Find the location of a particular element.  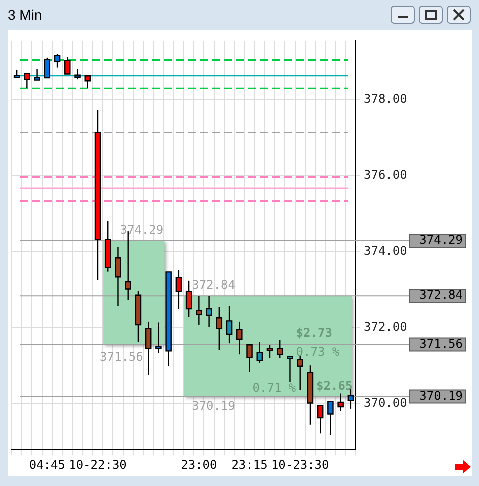

x-tick-label: 23:15 is located at coordinates (250, 465).